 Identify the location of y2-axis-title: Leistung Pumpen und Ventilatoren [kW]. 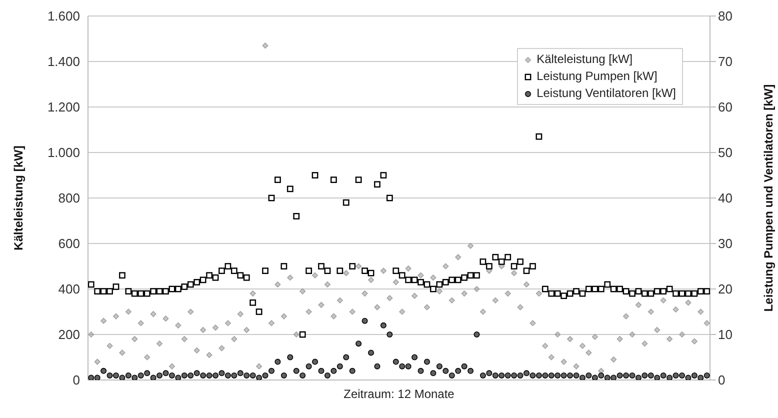
(768, 198).